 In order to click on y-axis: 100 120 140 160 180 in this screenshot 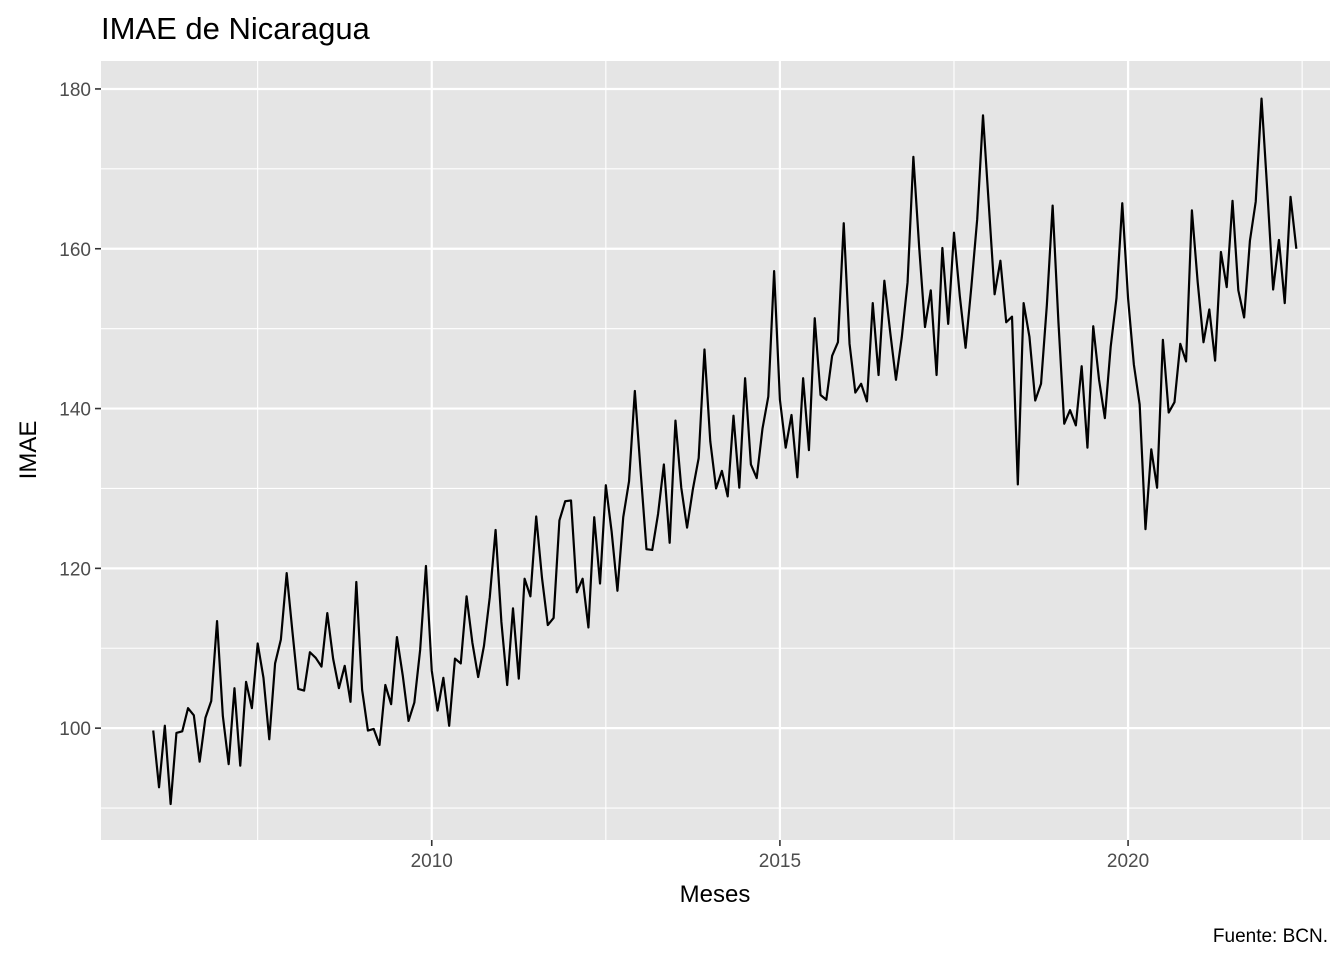, I will do `click(80, 410)`.